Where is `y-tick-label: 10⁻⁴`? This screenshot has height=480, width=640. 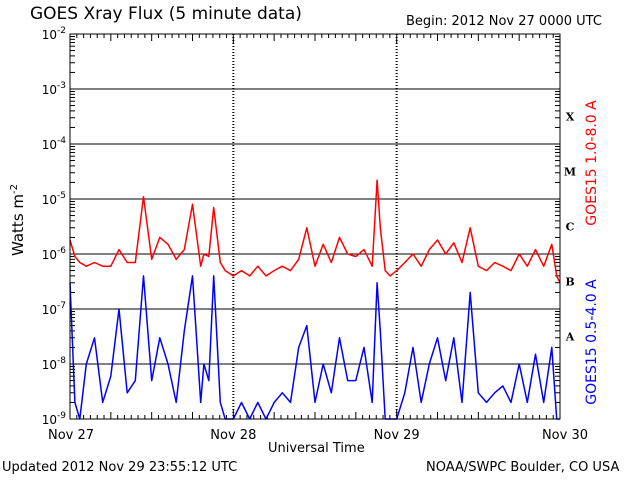
y-tick-label: 10⁻⁴ is located at coordinates (54, 144).